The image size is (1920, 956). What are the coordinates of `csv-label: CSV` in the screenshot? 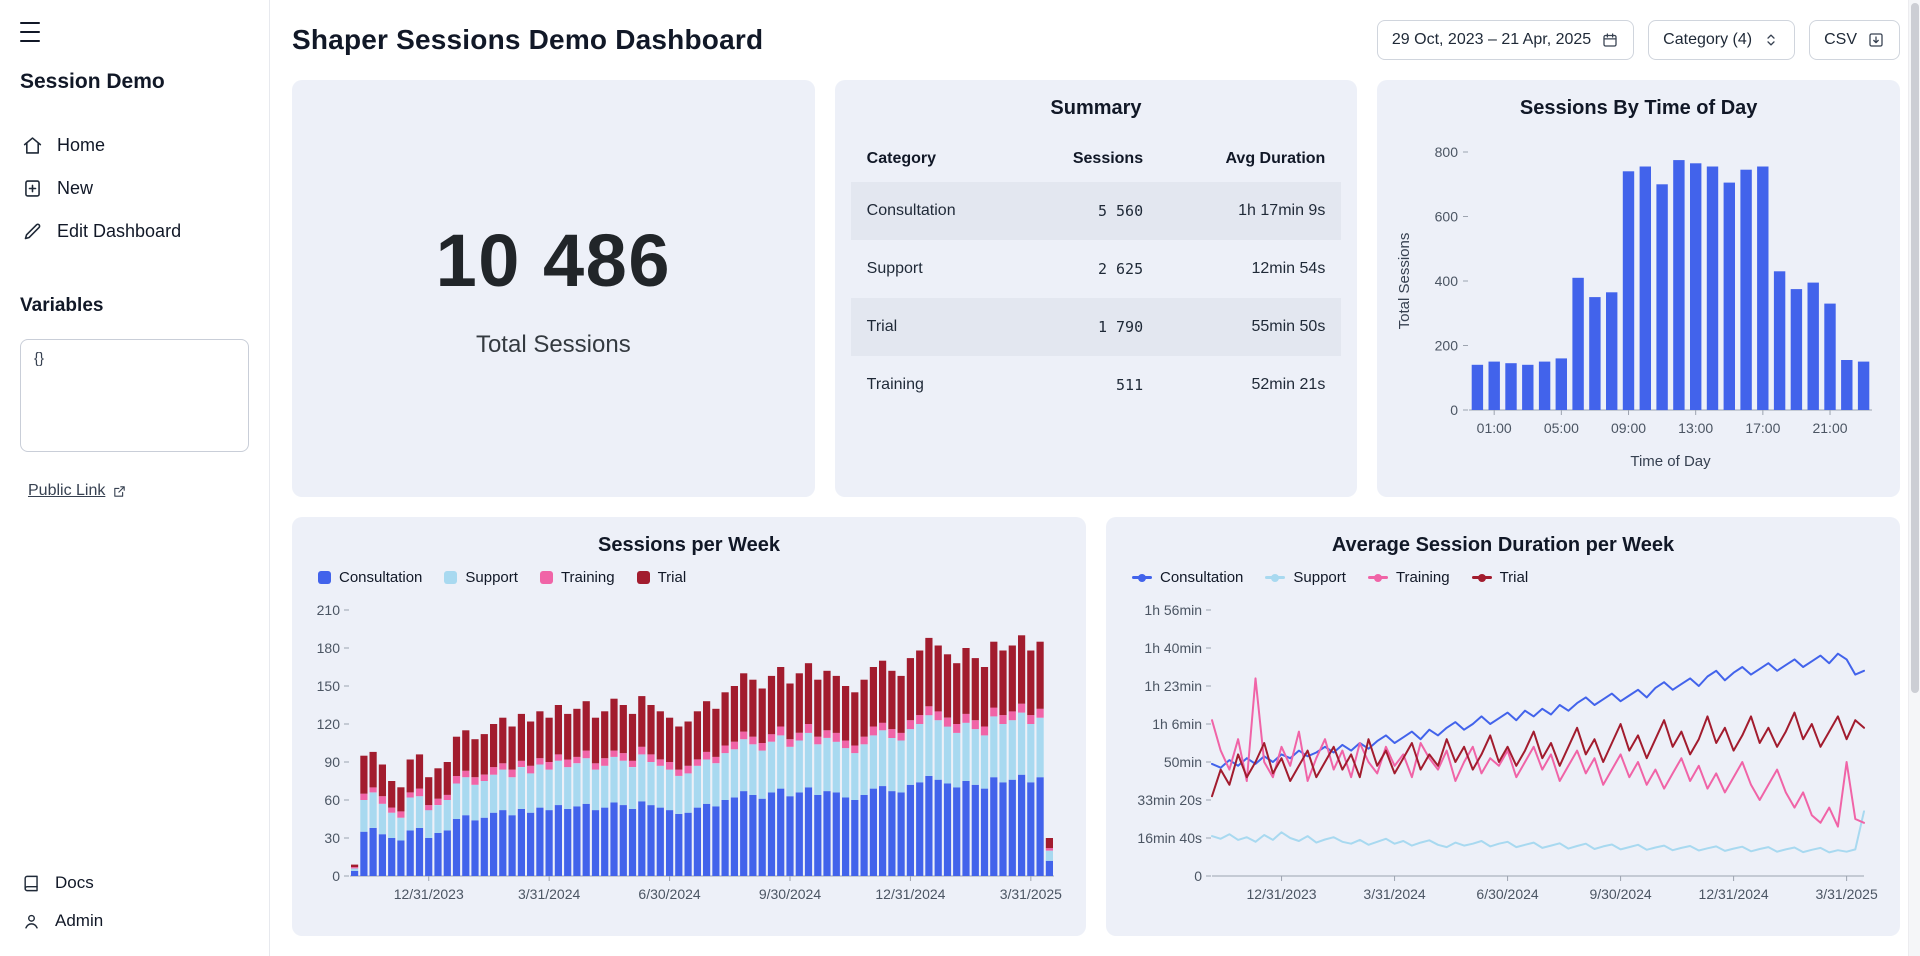 It's located at (1840, 39).